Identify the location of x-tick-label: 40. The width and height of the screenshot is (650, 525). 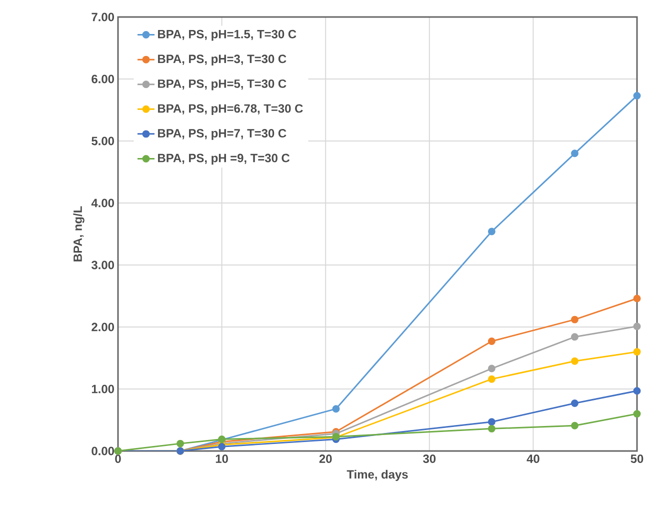
(533, 458).